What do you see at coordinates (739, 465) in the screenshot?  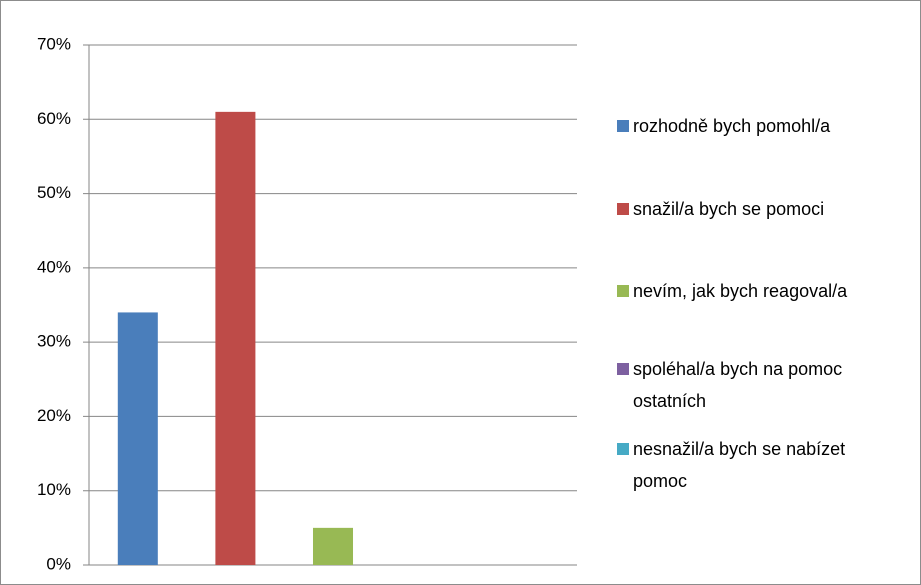 I see `legend-label: nesnažil/a bych se nabízet pomoc` at bounding box center [739, 465].